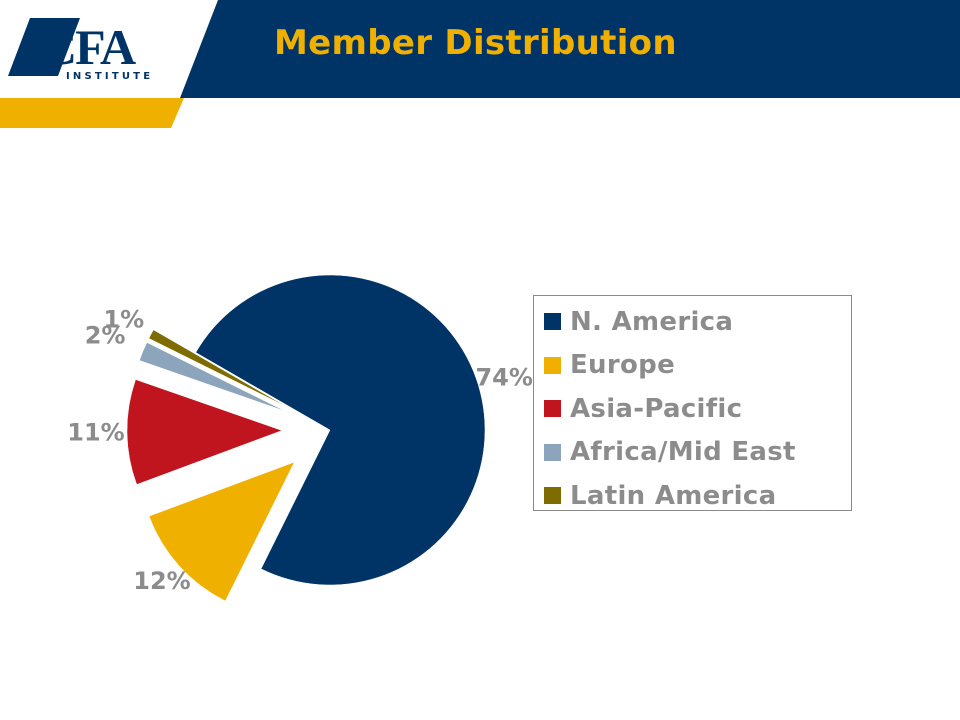 The height and width of the screenshot is (720, 960). I want to click on legend-item: N. America, so click(697, 322).